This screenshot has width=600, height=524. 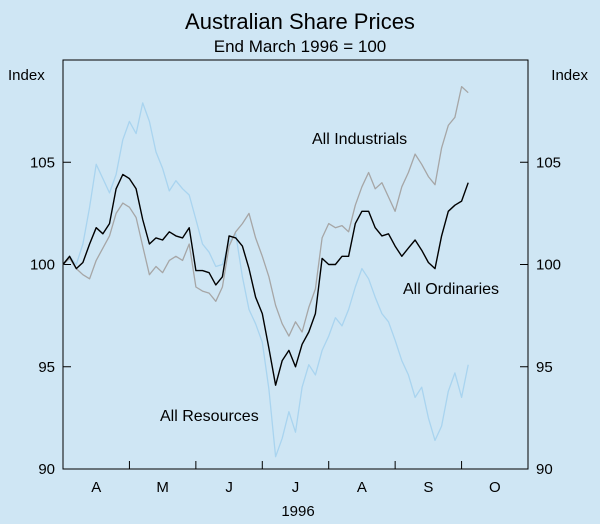 What do you see at coordinates (300, 21) in the screenshot?
I see `chart-title: Australian Share Prices` at bounding box center [300, 21].